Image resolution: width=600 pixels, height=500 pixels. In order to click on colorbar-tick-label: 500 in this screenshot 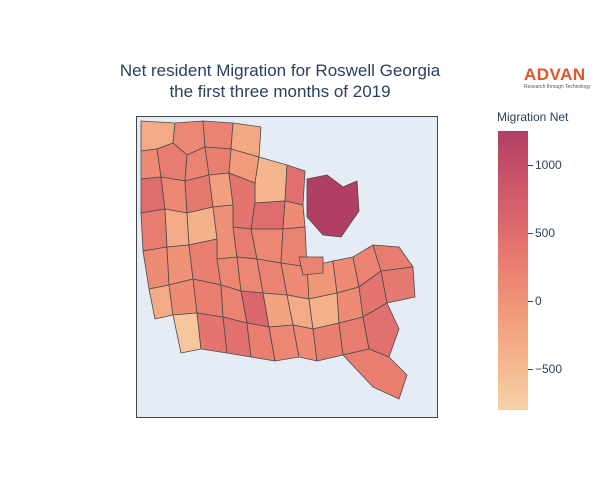, I will do `click(545, 233)`.